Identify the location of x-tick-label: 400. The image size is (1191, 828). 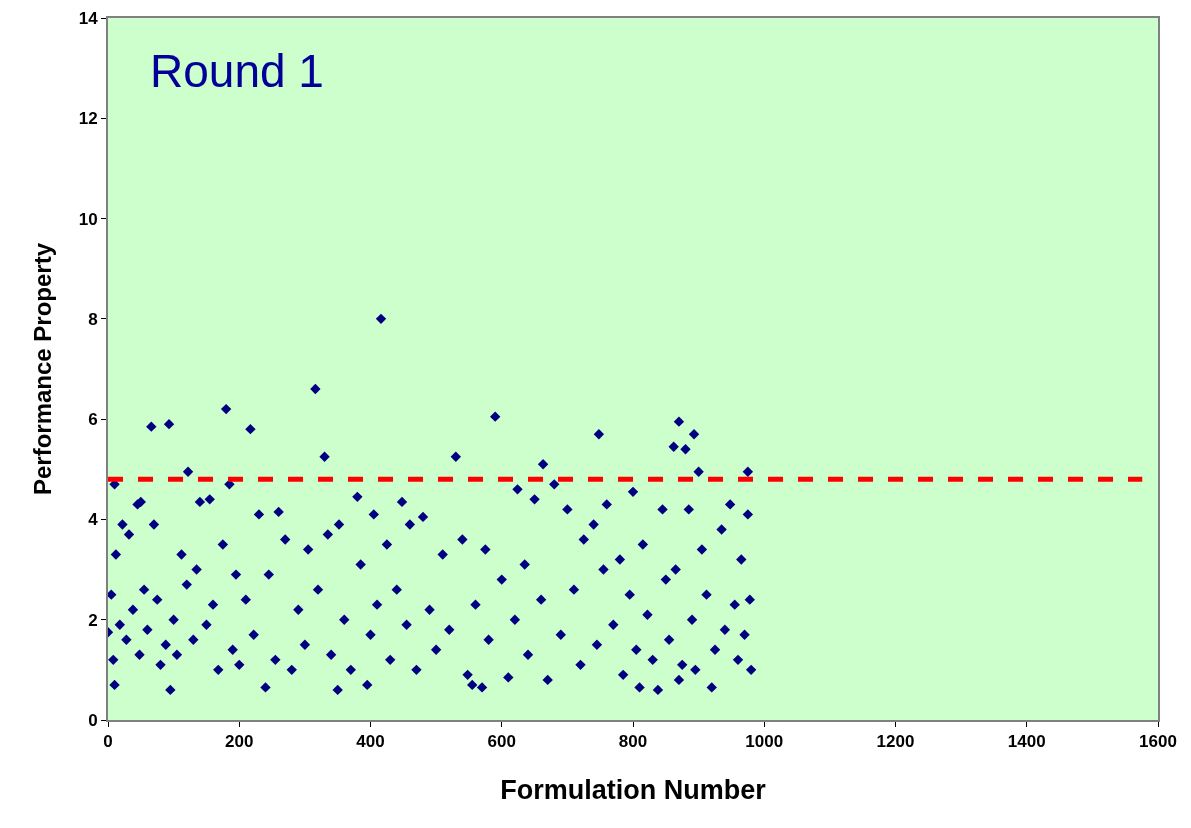
(370, 742).